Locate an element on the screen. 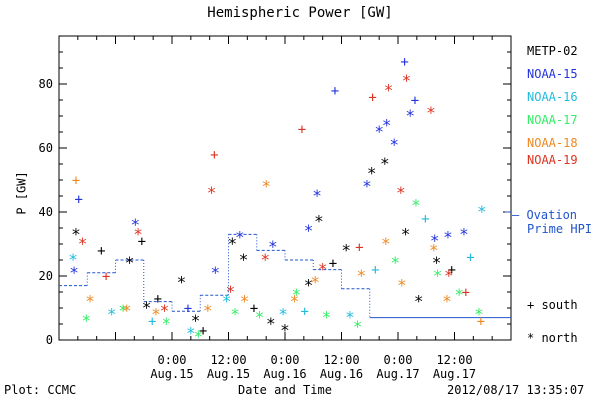 This screenshot has height=400, width=600. legend-item-noaa-19: NOAA-19 is located at coordinates (552, 160).